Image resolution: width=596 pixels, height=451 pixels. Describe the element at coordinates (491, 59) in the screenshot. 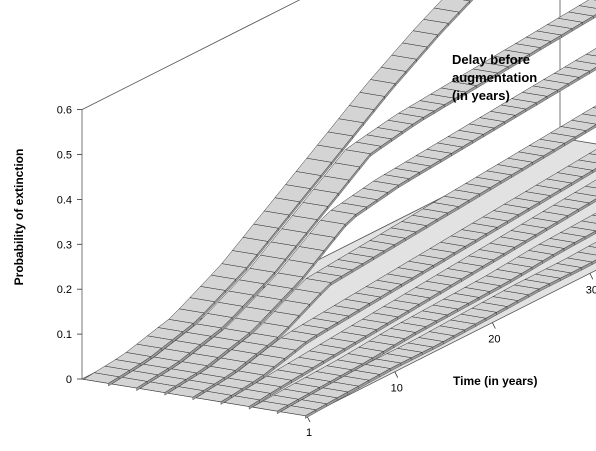

I see `legend-title-line: Delay before` at that location.